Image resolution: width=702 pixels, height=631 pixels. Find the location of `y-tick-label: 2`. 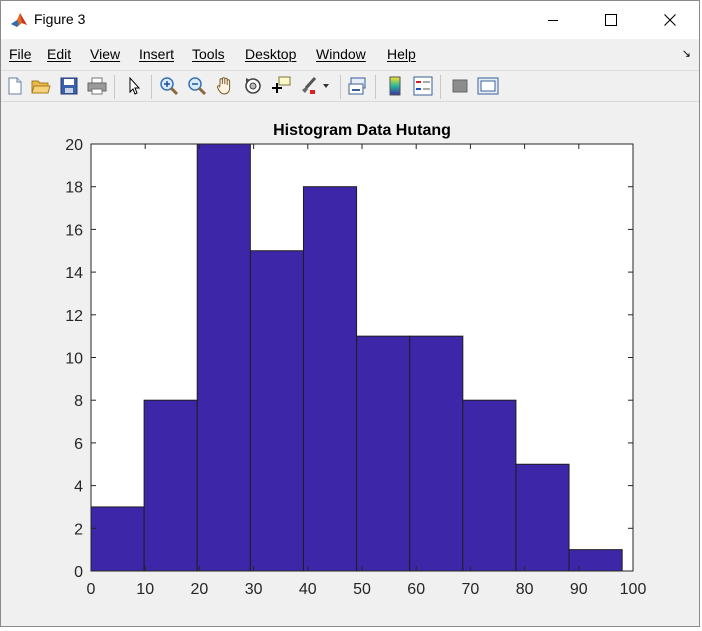

y-tick-label: 2 is located at coordinates (78, 529).